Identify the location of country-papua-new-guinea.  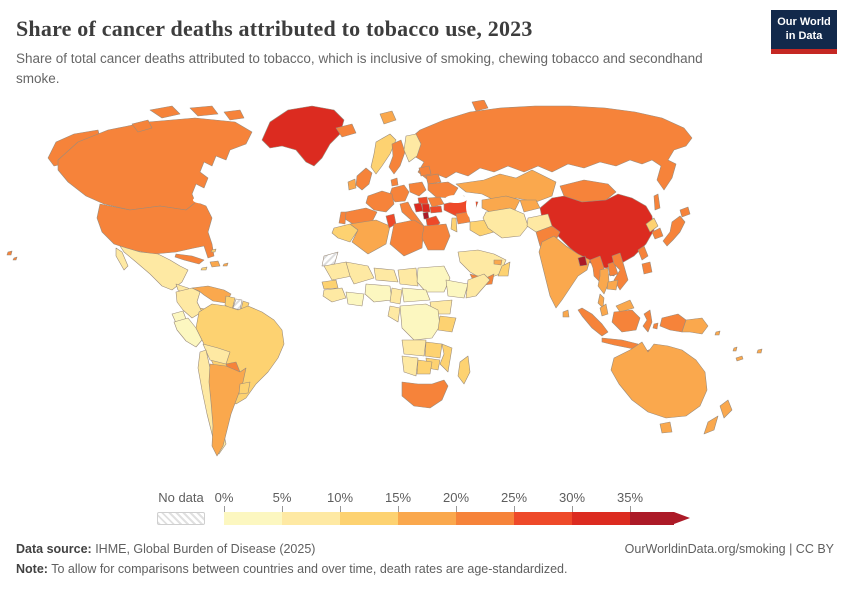
(695, 326).